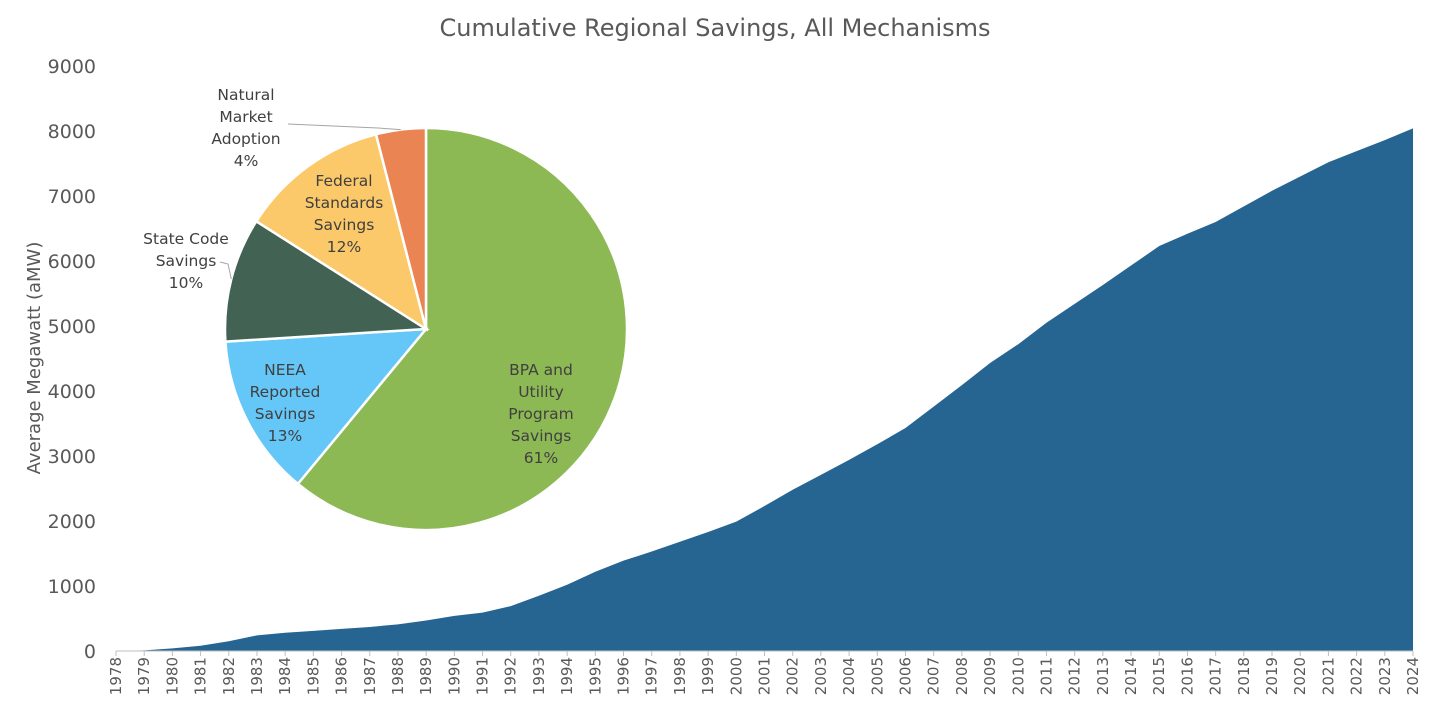 The width and height of the screenshot is (1430, 721). What do you see at coordinates (344, 203) in the screenshot?
I see `pie-label-line: Standards` at bounding box center [344, 203].